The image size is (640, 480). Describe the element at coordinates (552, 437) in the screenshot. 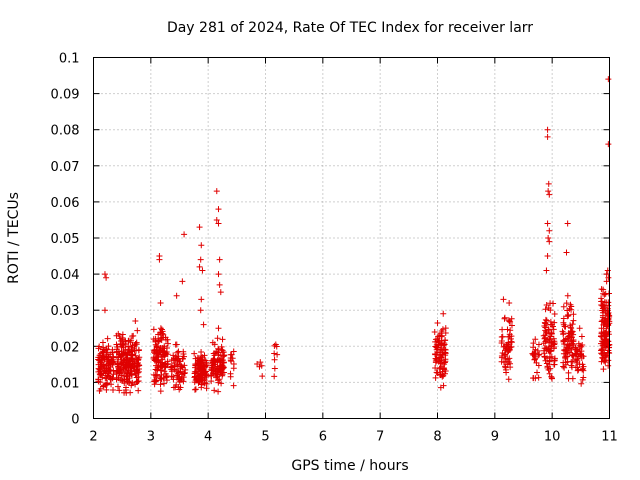

I see `x-tick-label: 10` at that location.